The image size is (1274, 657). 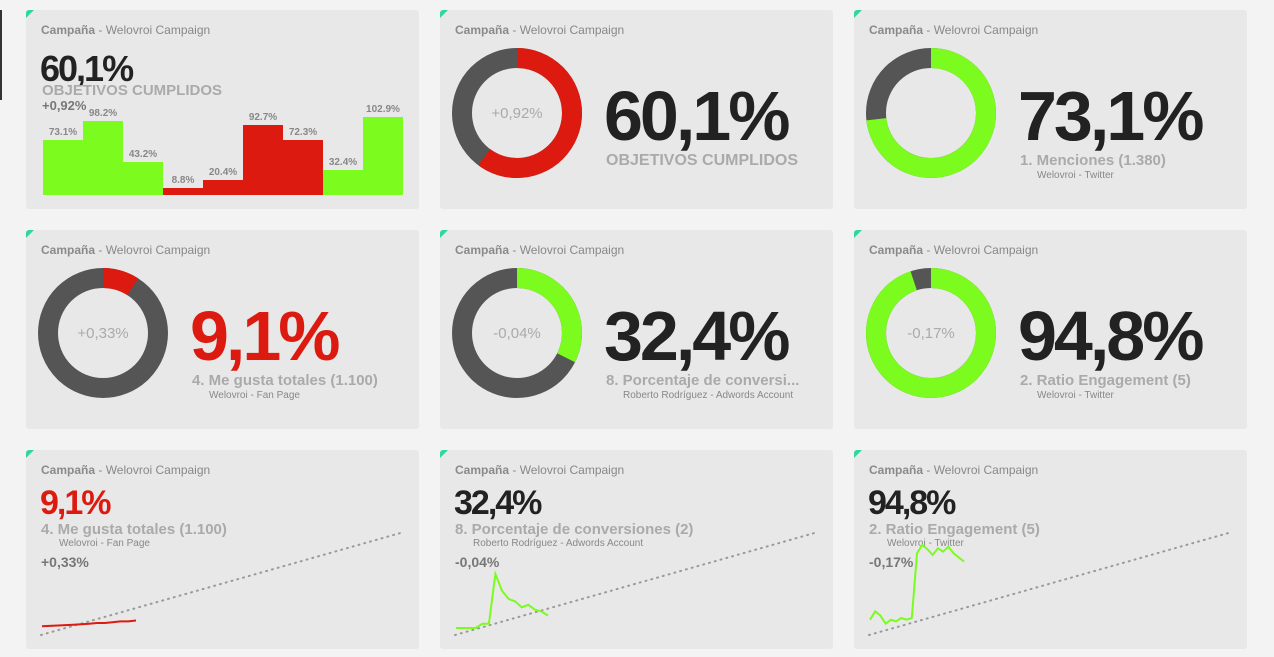 What do you see at coordinates (65, 562) in the screenshot?
I see `kpi-delta: +0,33%` at bounding box center [65, 562].